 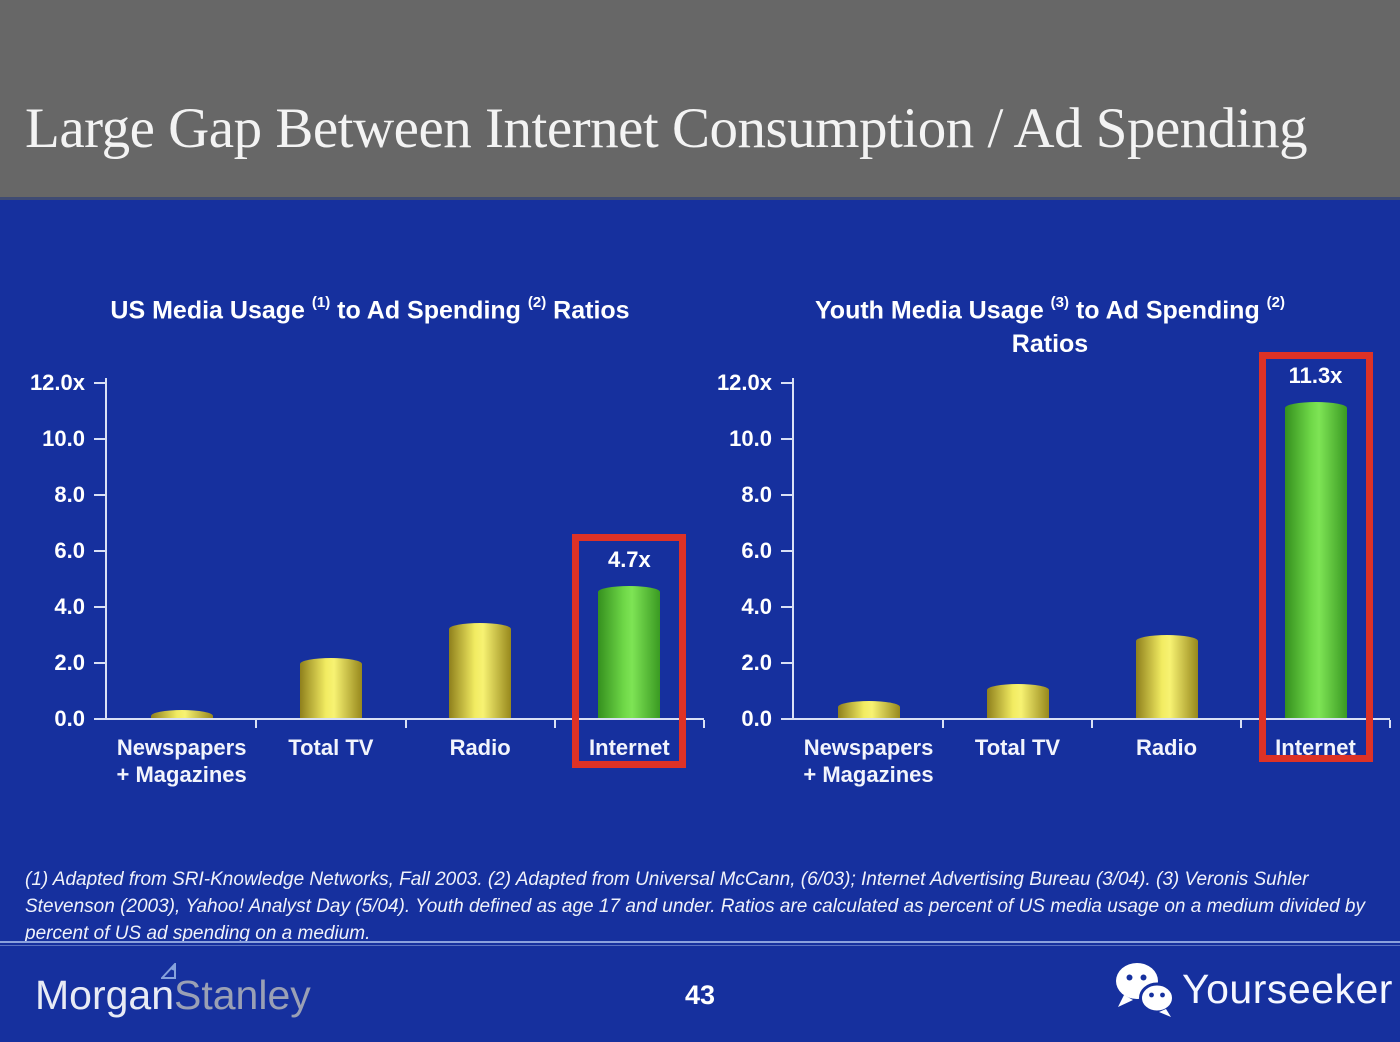 What do you see at coordinates (321, 302) in the screenshot?
I see `title-footnote-ref: (1)` at bounding box center [321, 302].